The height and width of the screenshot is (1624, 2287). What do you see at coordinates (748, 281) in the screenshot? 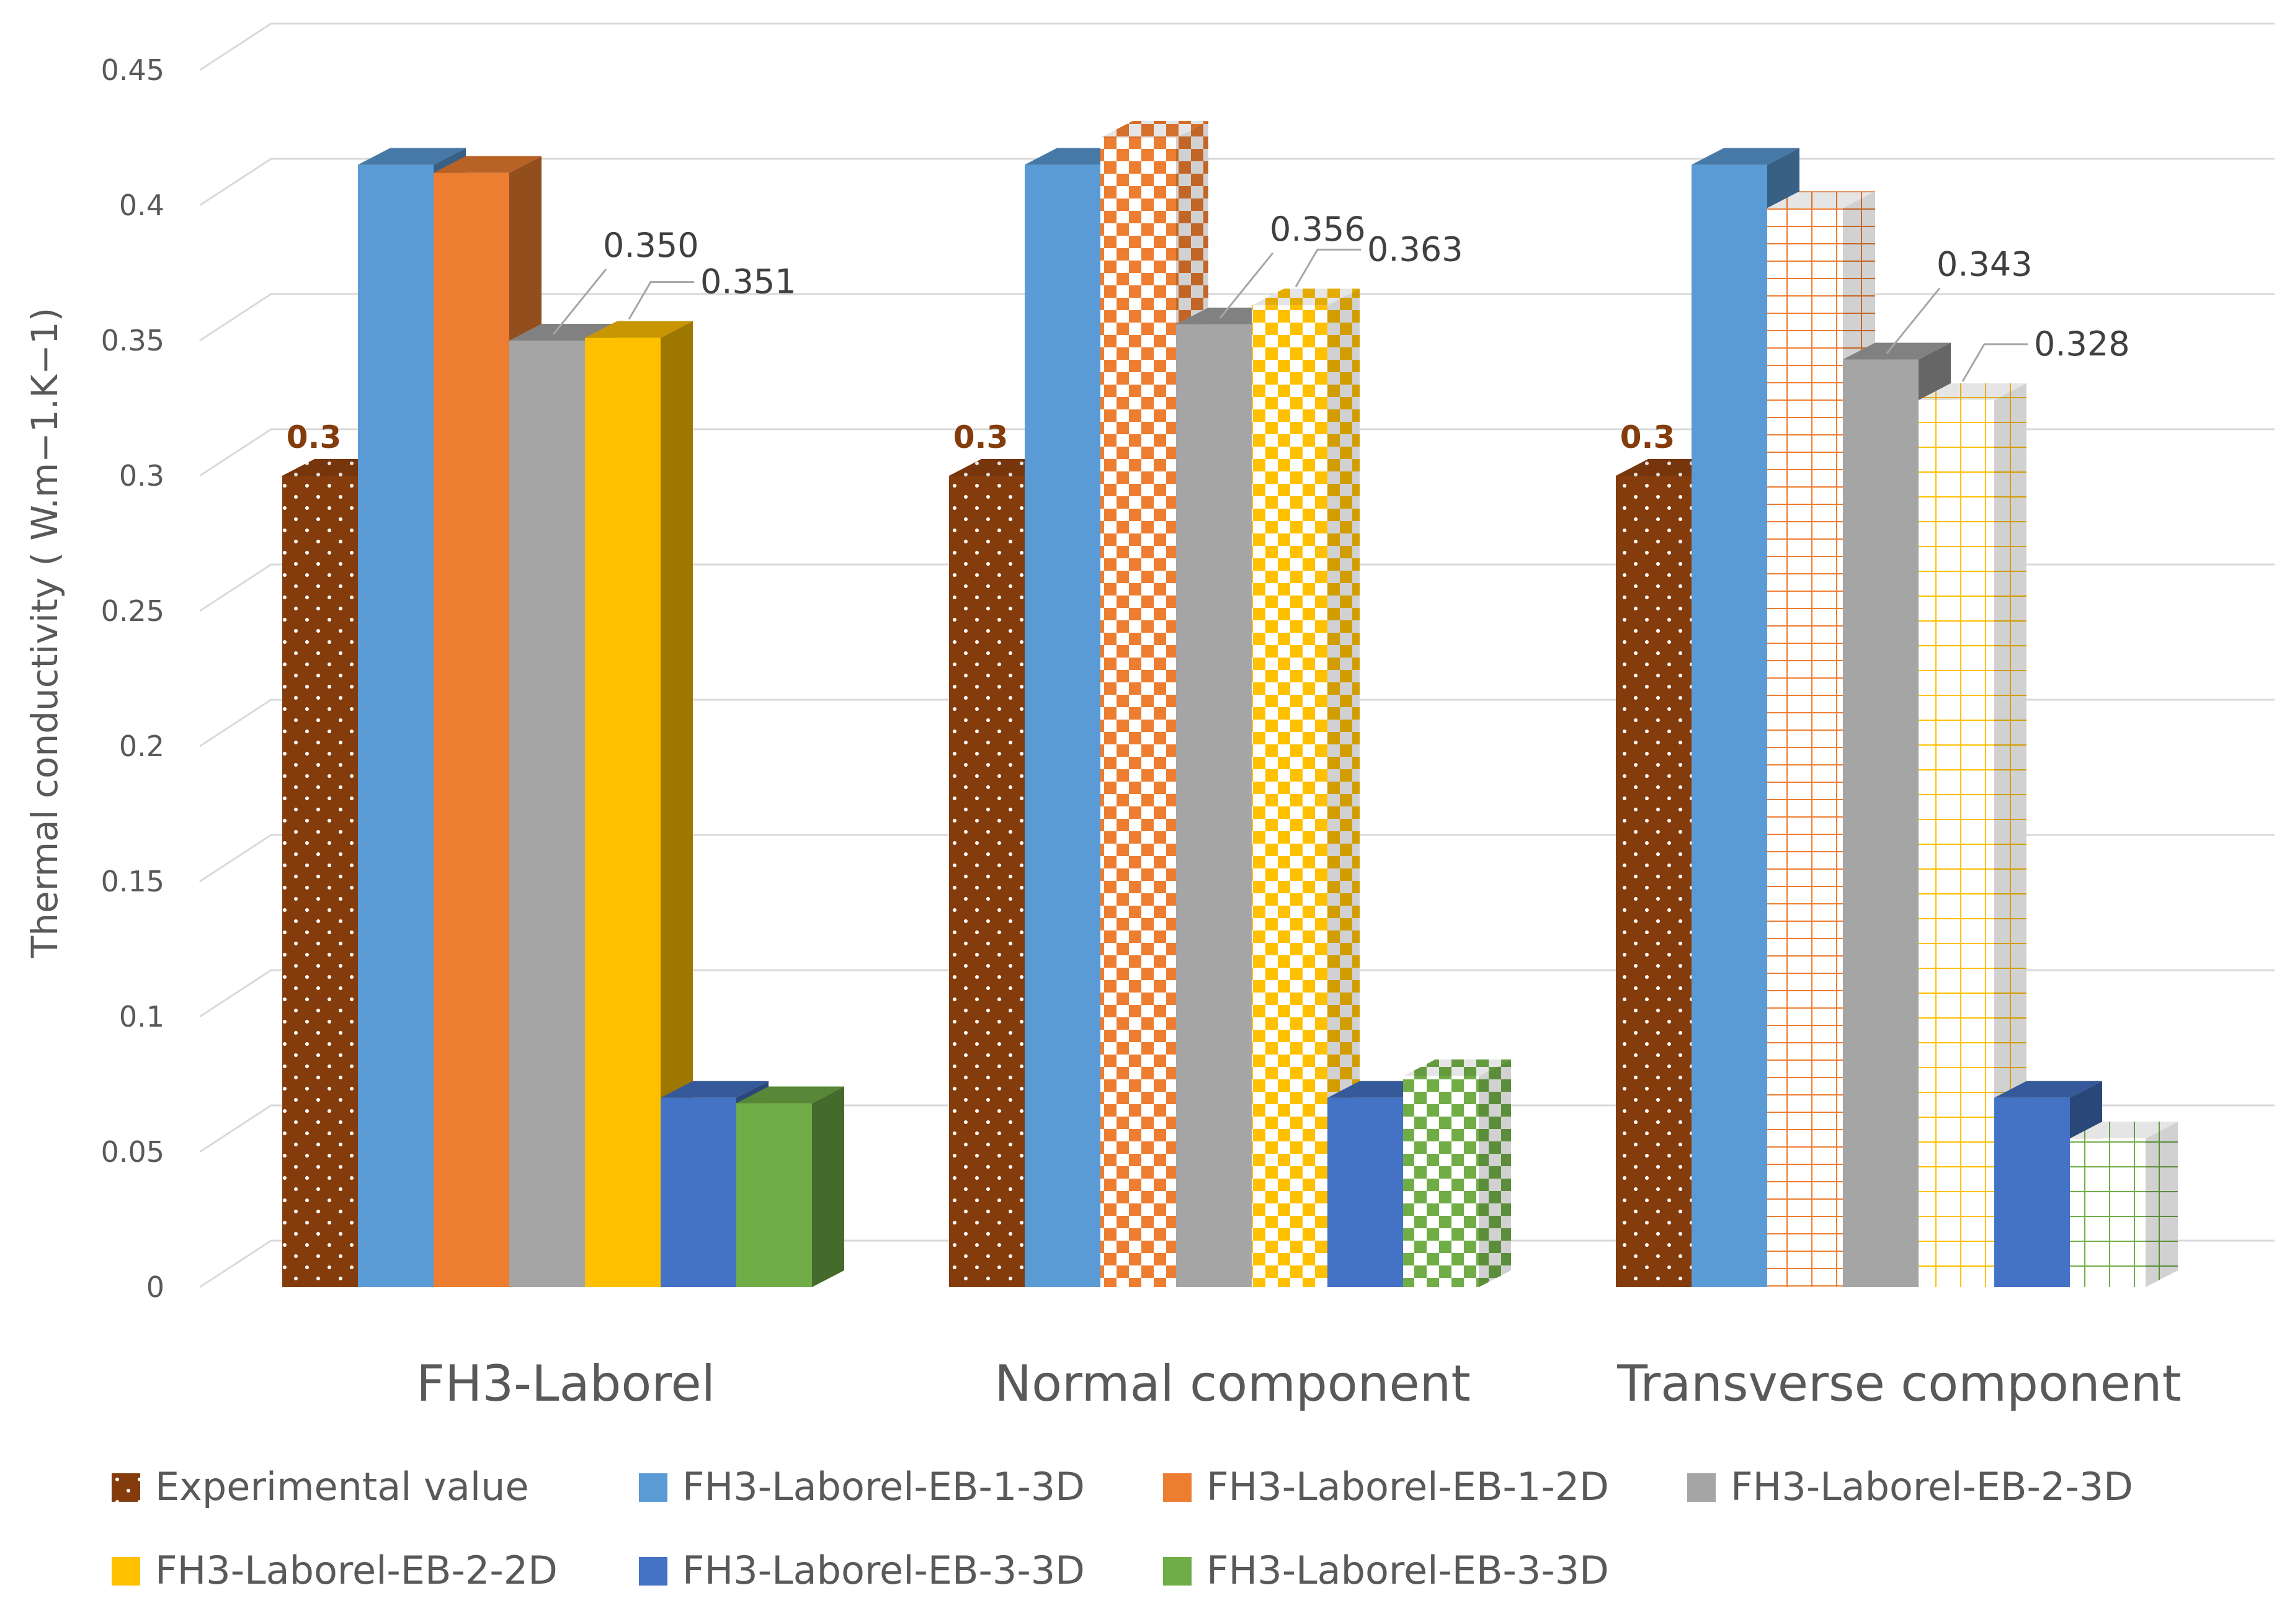
I see `data-label: 0.351` at bounding box center [748, 281].